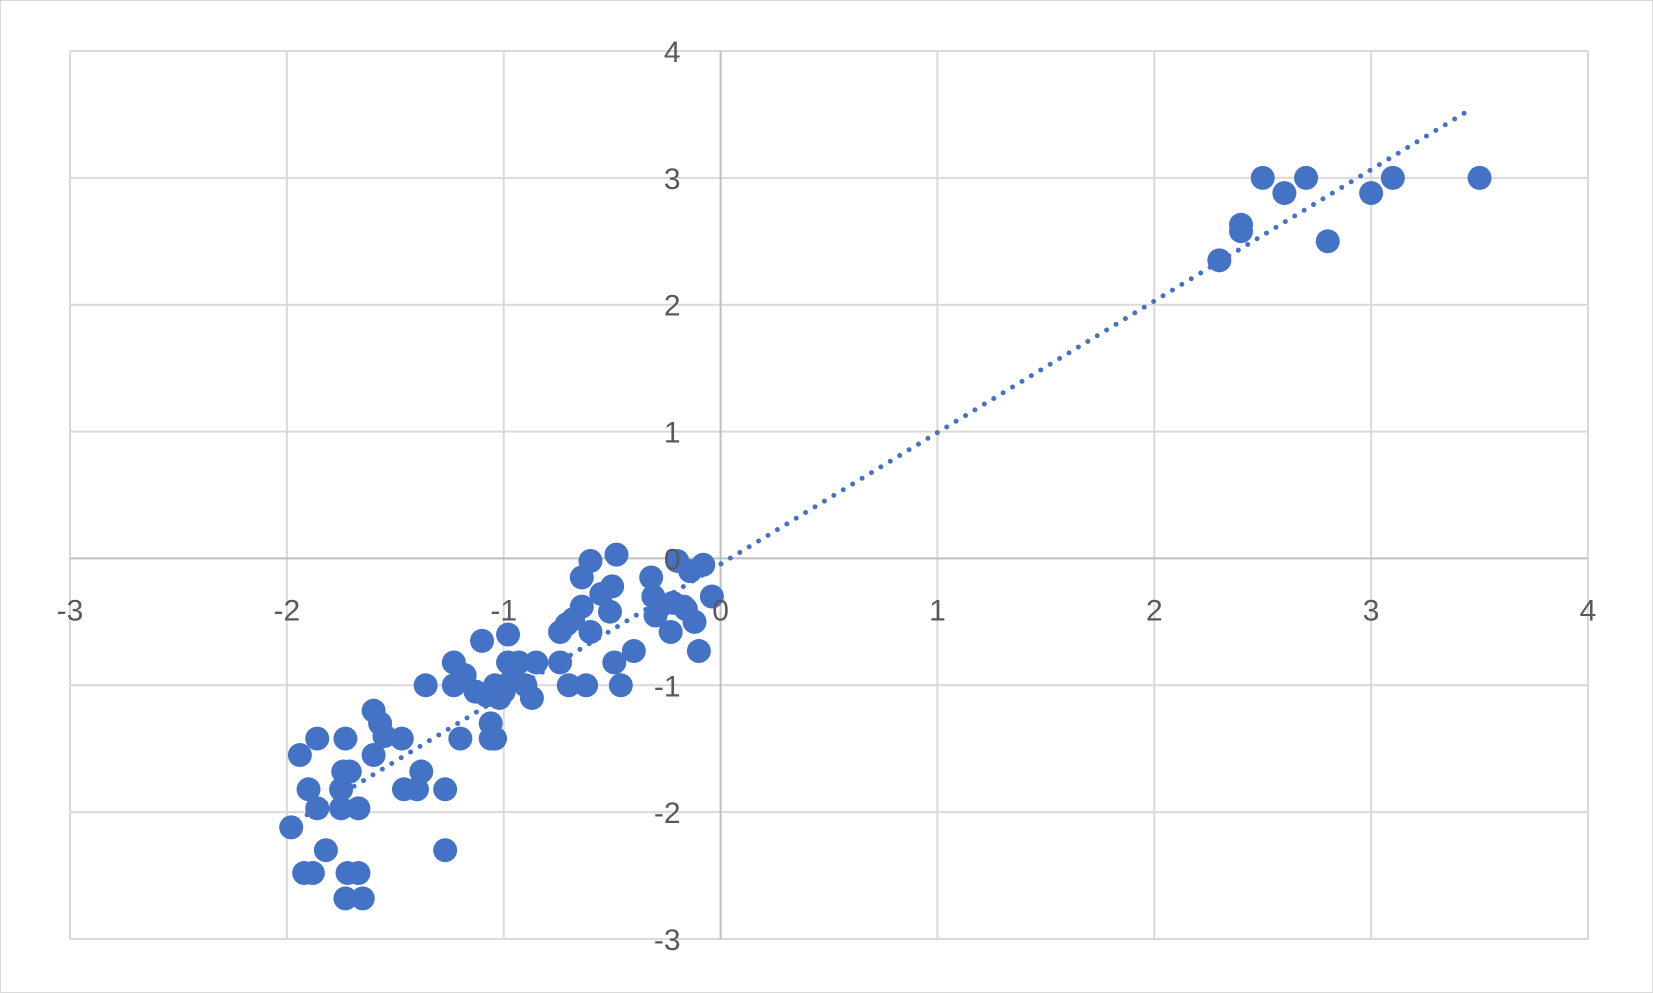 This screenshot has width=1653, height=993. Describe the element at coordinates (672, 433) in the screenshot. I see `y-tick-label: 1` at that location.